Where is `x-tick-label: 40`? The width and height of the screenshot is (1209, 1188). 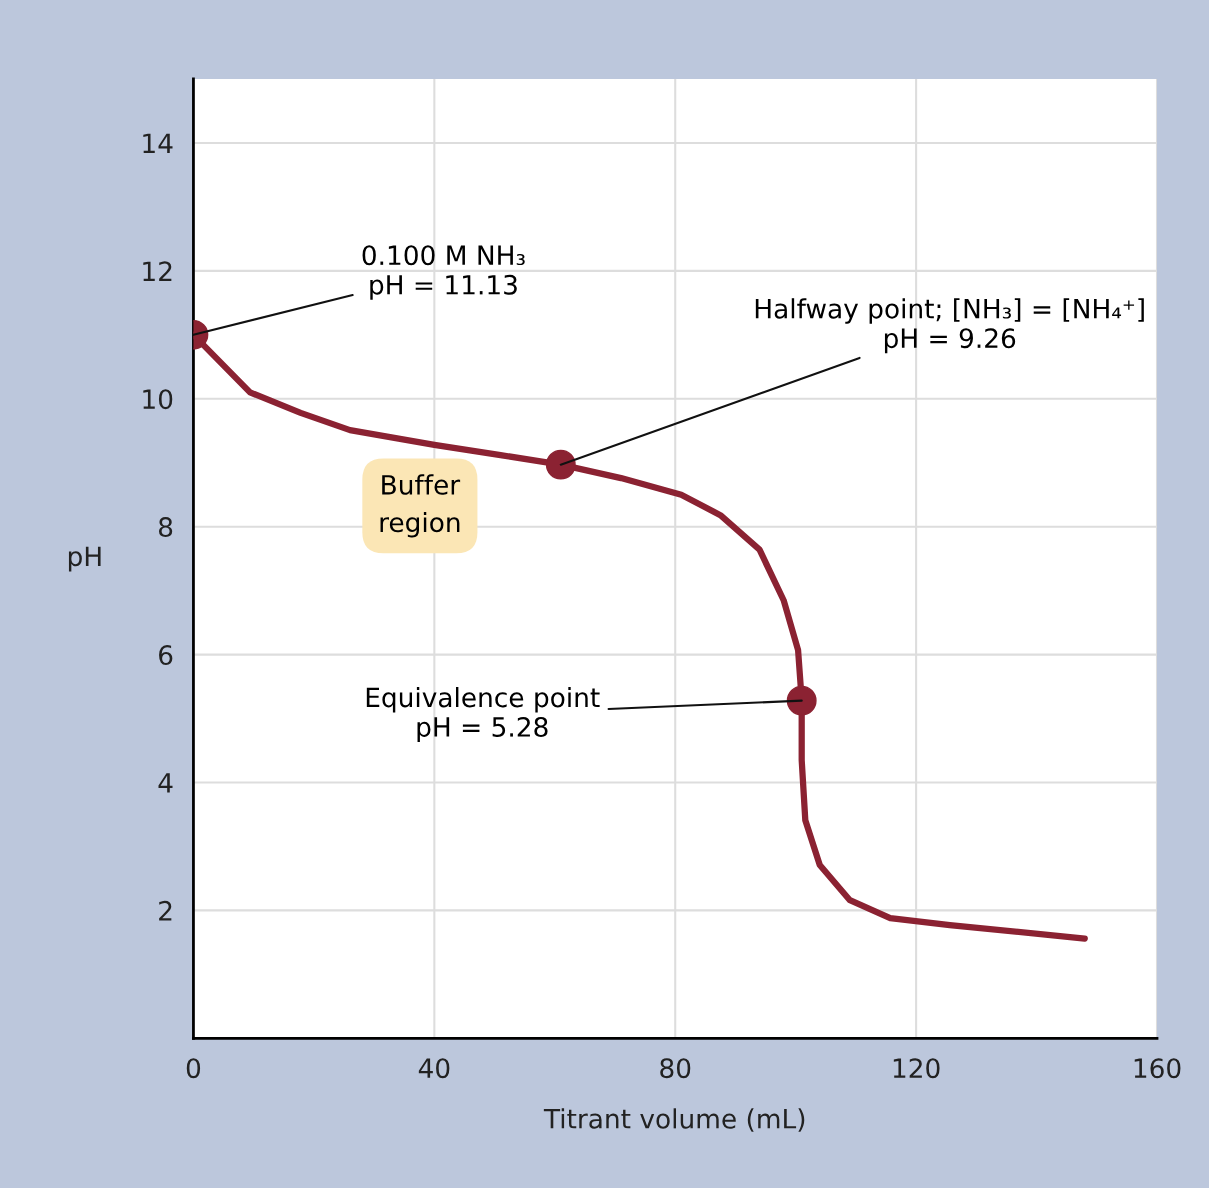
x-tick-label: 40 is located at coordinates (434, 1068).